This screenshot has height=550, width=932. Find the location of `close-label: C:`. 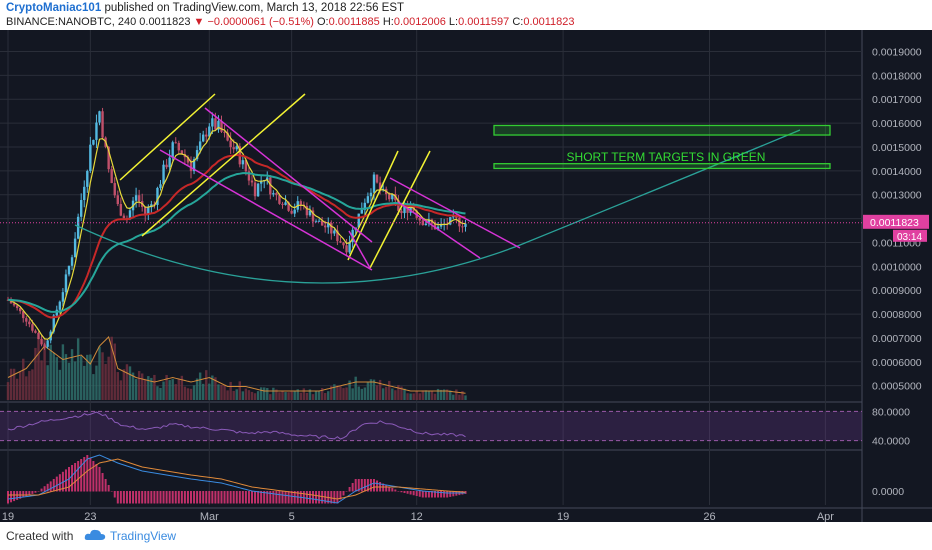

close-label: C: is located at coordinates (518, 22).